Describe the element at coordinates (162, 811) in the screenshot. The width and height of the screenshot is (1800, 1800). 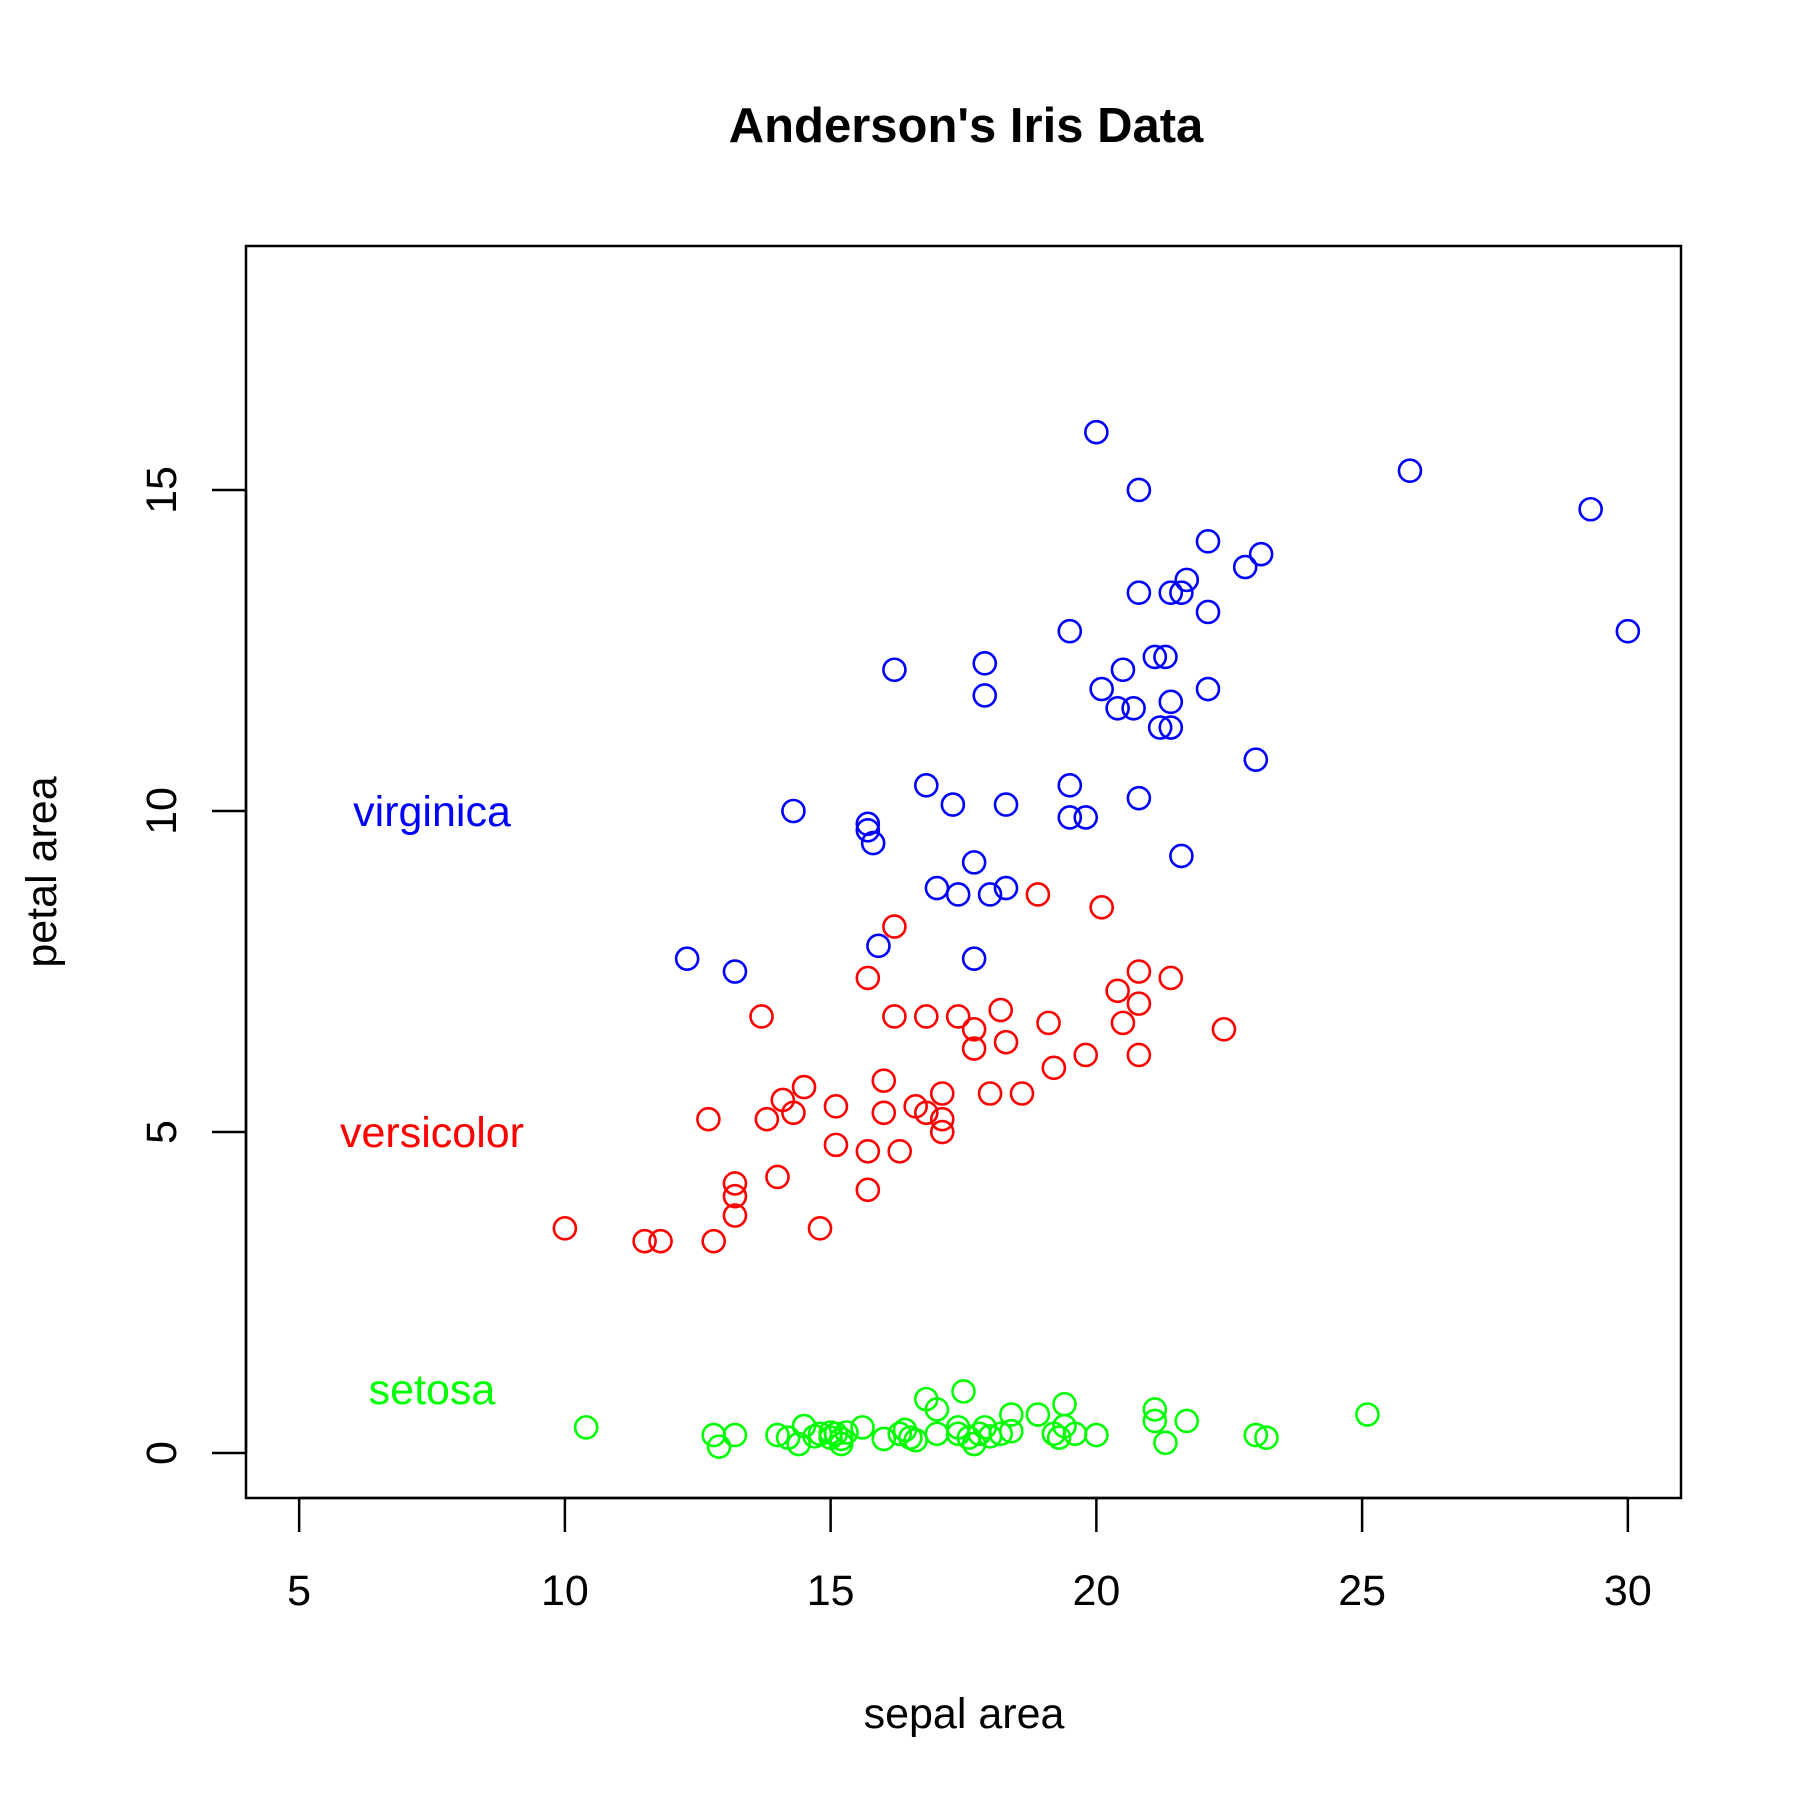
I see `y-tick-label: 10` at that location.